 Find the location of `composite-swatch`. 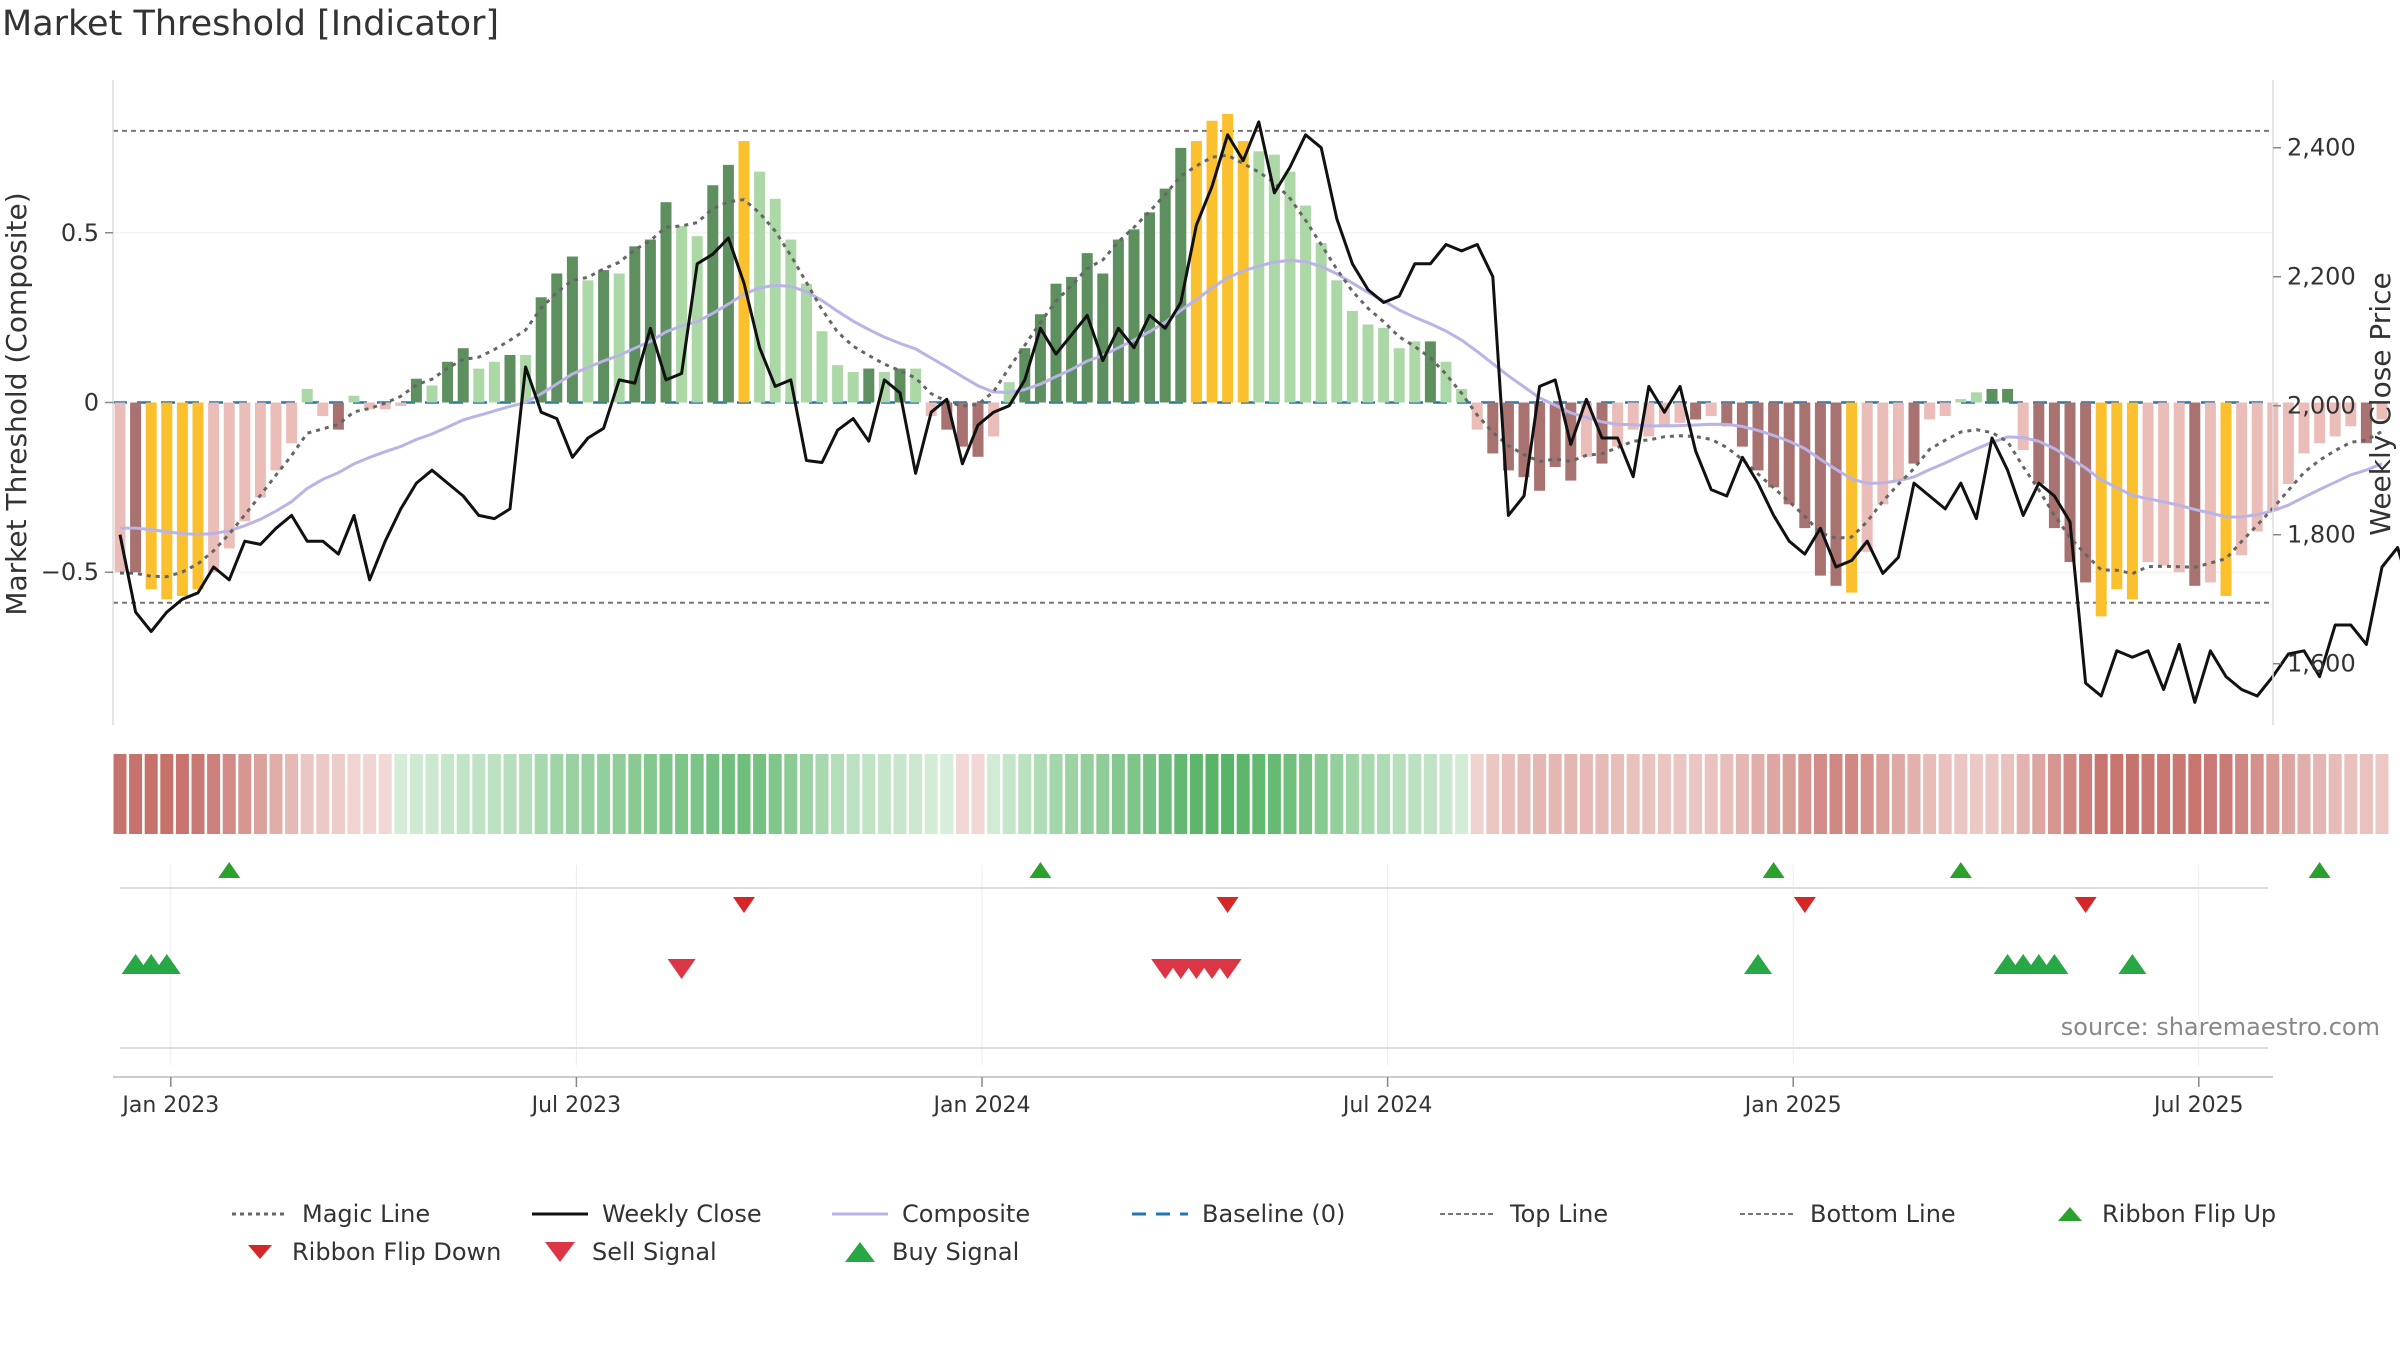

composite-swatch is located at coordinates (860, 1214).